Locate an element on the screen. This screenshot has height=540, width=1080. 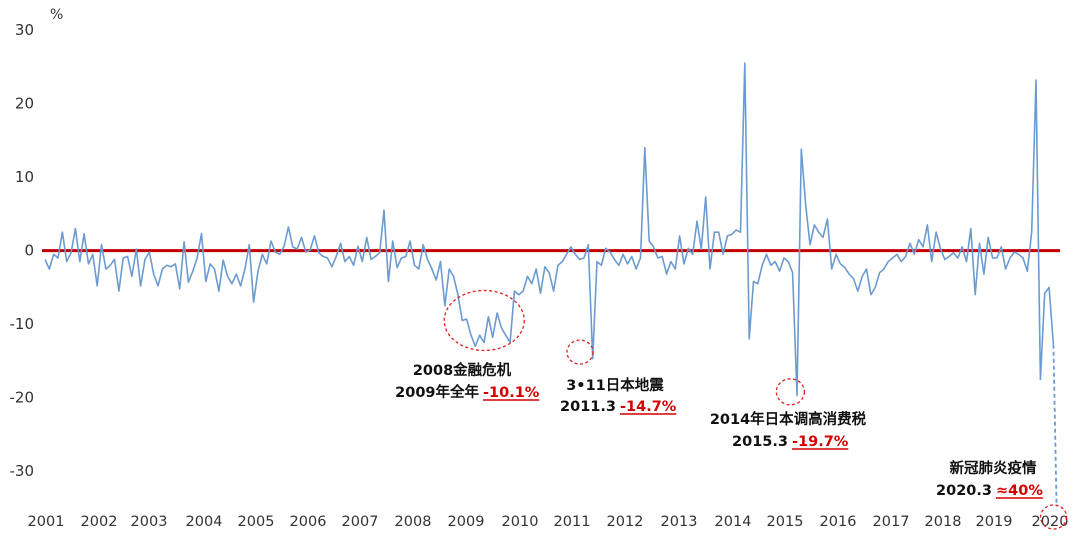
y-tick-label: 10 is located at coordinates (24, 177).